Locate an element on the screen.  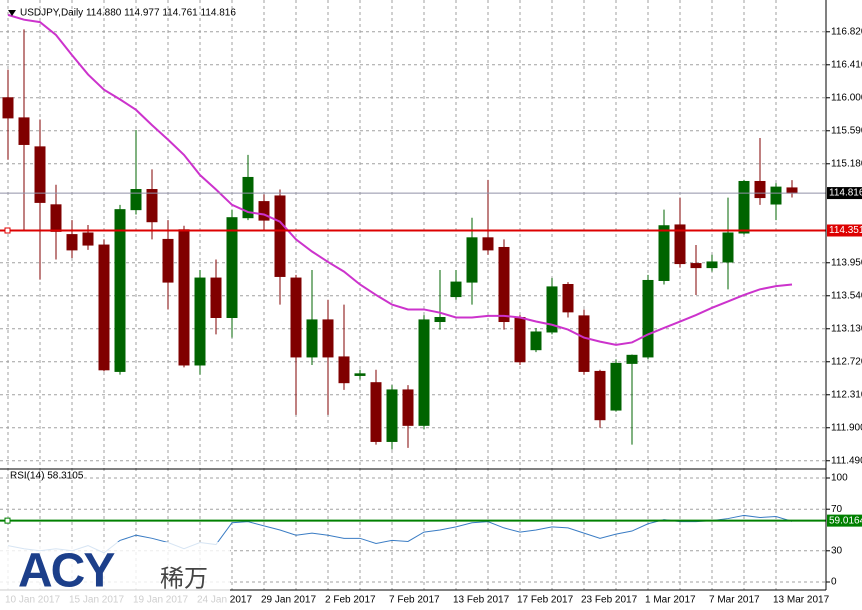
rsi-level-handle is located at coordinates (7, 520).